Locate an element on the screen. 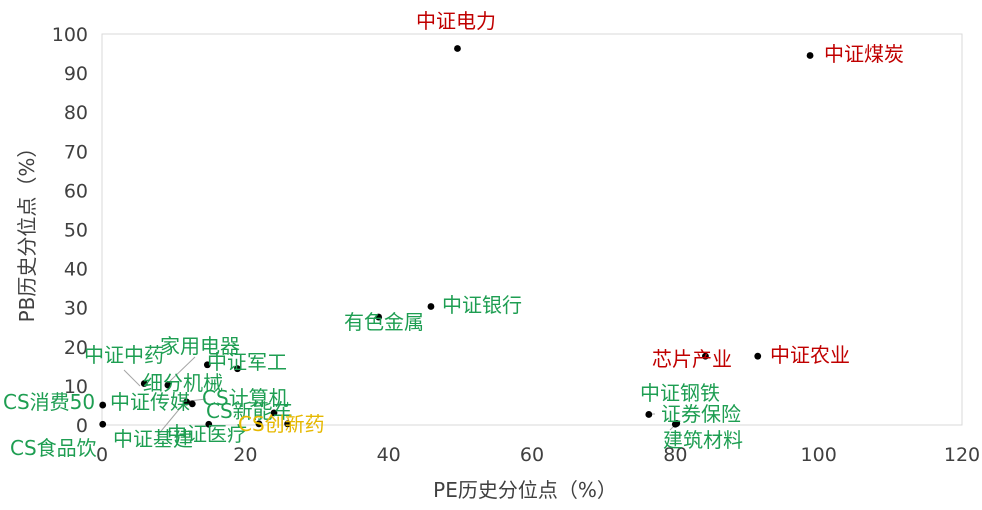 This screenshot has width=982, height=510. y-tick-label: 10 is located at coordinates (76, 387).